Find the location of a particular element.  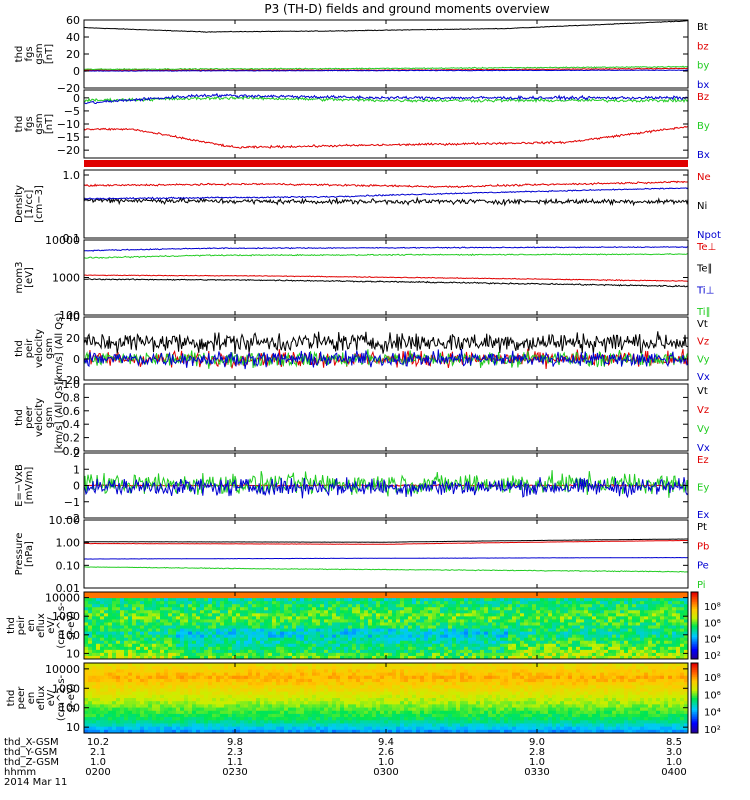

series-line-Bz is located at coordinates (386, 137).